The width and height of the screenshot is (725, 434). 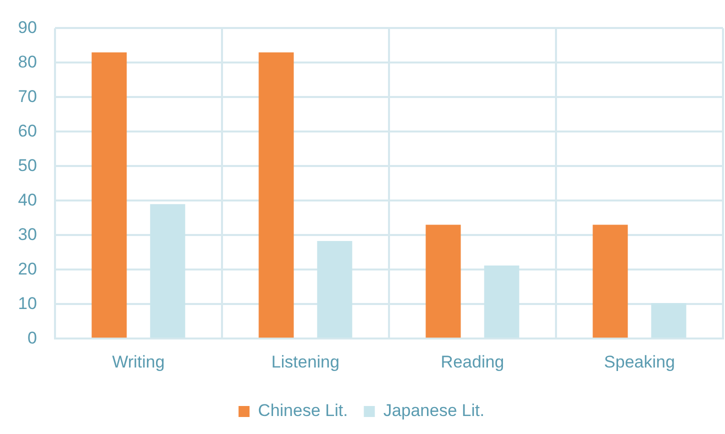 I want to click on y-tick-label: 30, so click(x=27, y=234).